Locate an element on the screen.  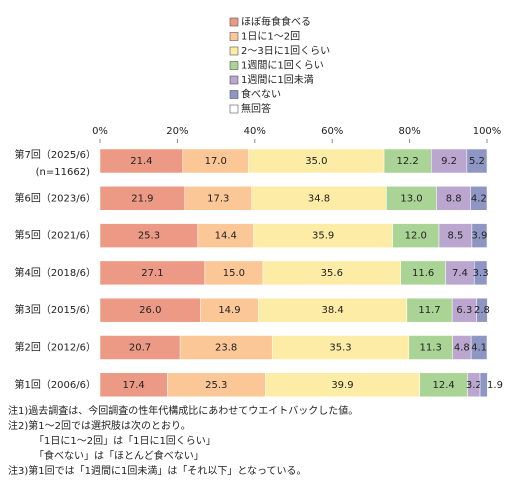
value-label: 21.4 is located at coordinates (141, 161).